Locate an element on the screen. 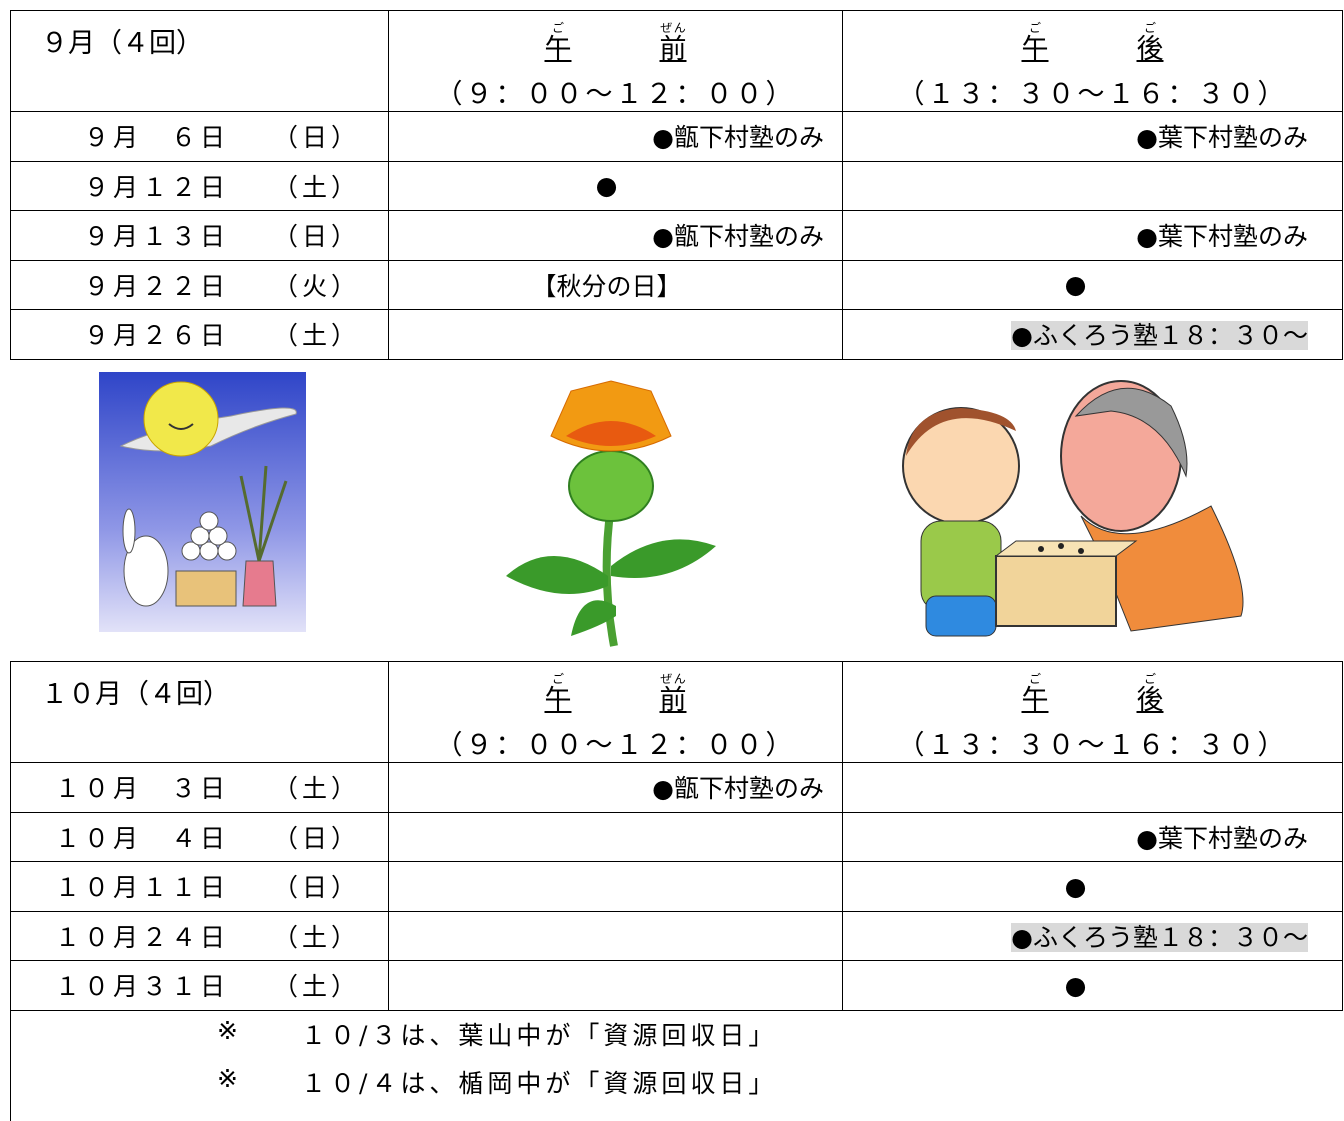 The height and width of the screenshot is (1121, 1344). schedule-row: １０月 ３日 （土） ●甑下村塾のみ is located at coordinates (676, 787).